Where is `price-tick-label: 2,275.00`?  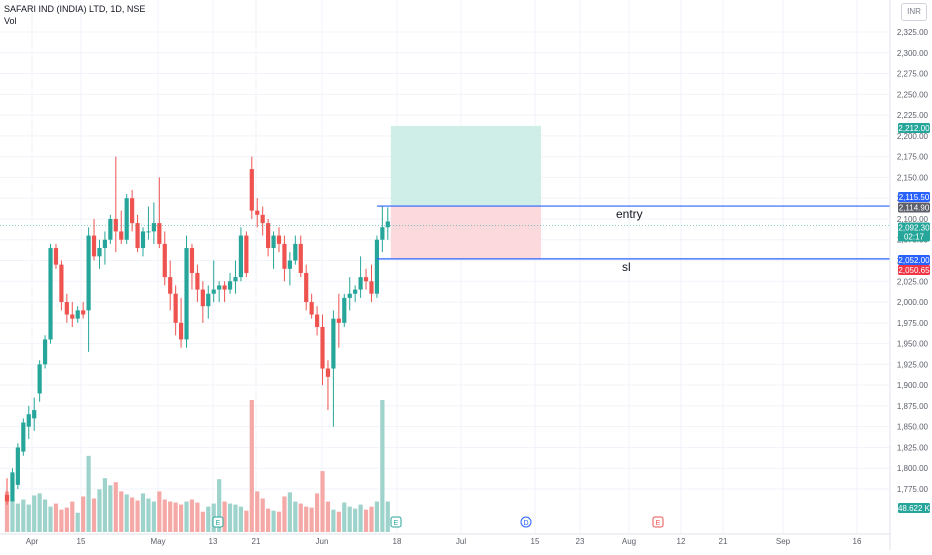
price-tick-label: 2,275.00 is located at coordinates (913, 74).